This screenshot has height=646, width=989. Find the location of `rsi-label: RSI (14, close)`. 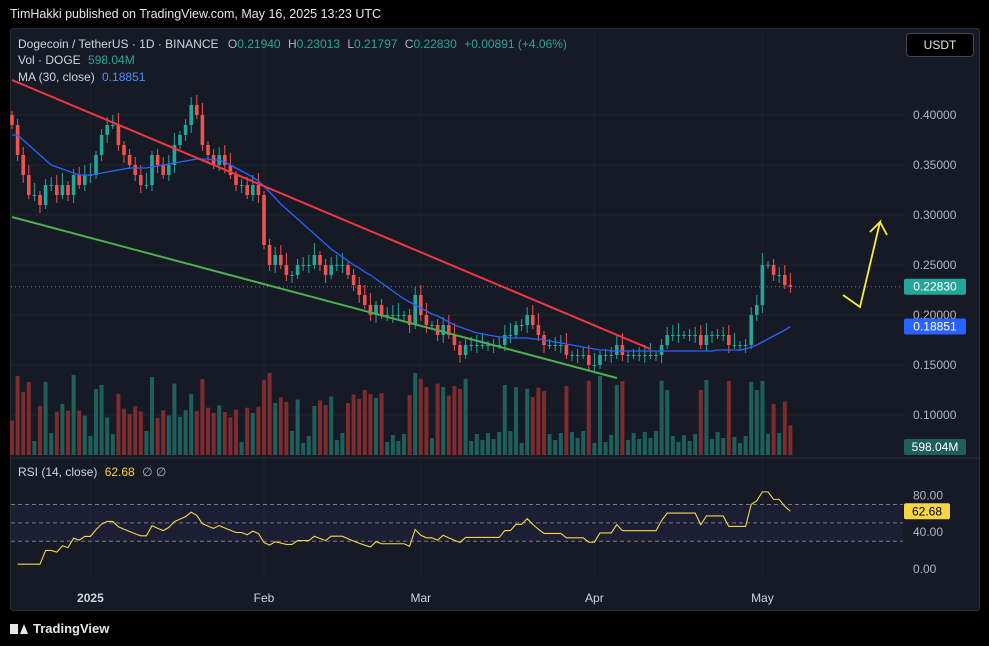

rsi-label: RSI (14, close) is located at coordinates (58, 472).